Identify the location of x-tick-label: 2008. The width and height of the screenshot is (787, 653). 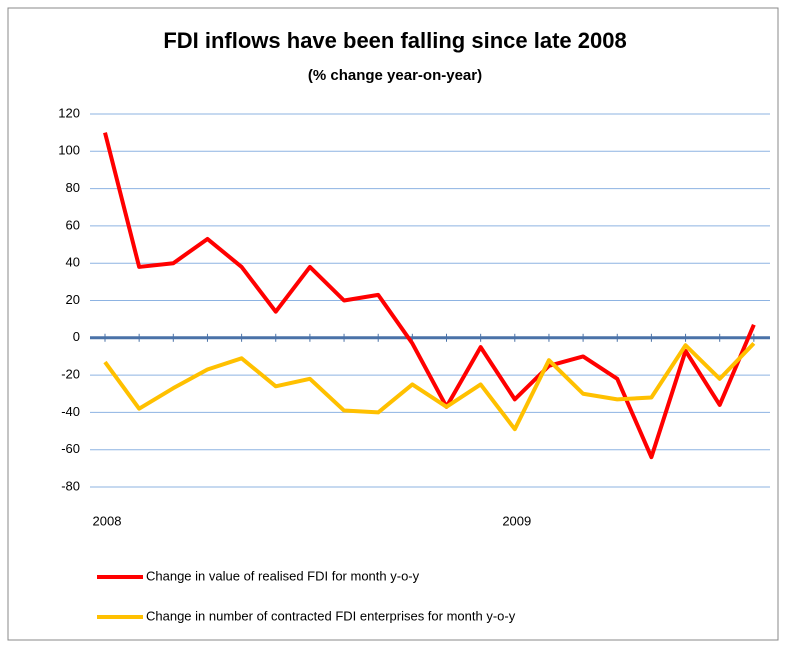
(107, 520).